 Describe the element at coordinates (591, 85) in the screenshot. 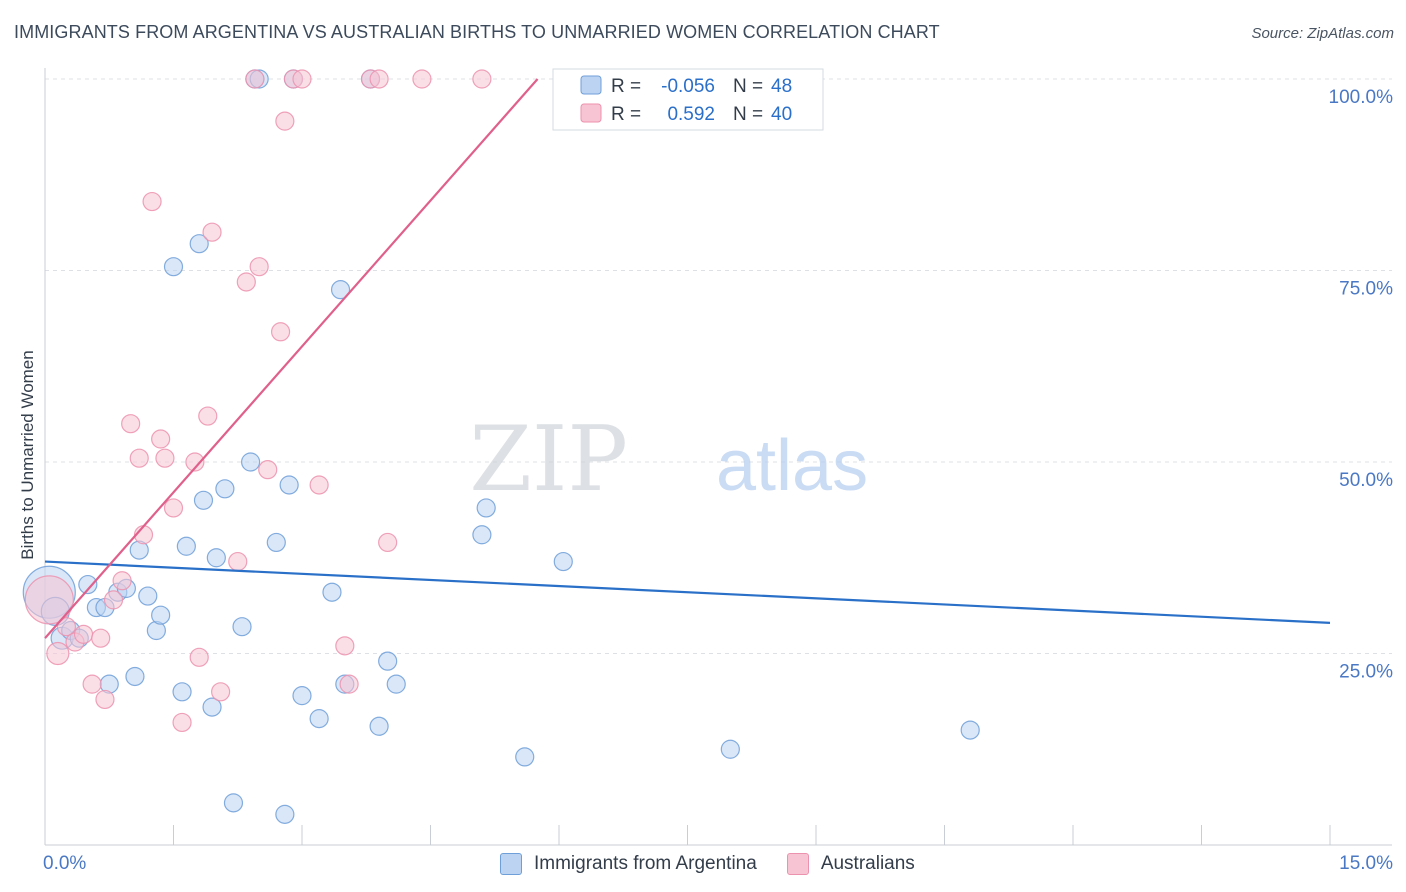

I see `legend-swatch-blue` at that location.